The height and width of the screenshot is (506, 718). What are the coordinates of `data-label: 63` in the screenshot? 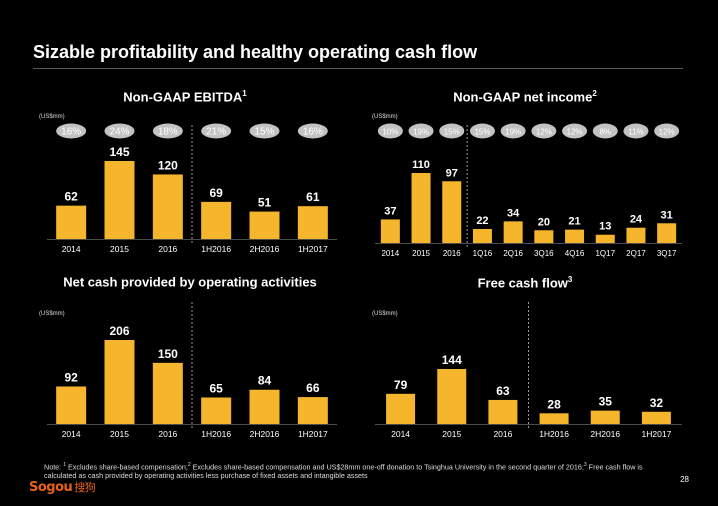 It's located at (503, 391).